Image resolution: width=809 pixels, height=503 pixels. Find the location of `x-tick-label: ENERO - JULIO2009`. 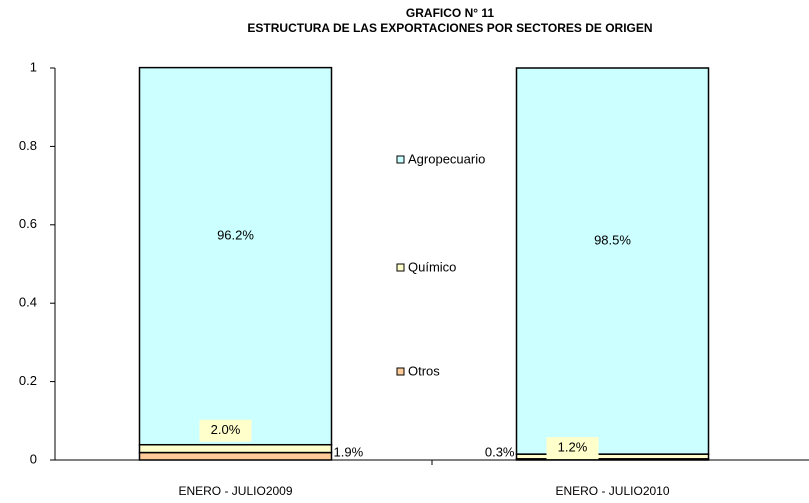

x-tick-label: ENERO - JULIO2009 is located at coordinates (235, 491).